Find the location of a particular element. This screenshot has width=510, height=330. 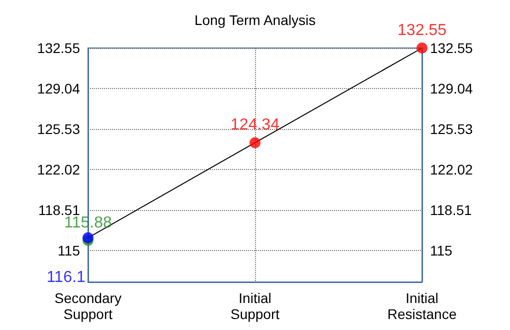

y-tick-label: 122.02 is located at coordinates (58, 170).